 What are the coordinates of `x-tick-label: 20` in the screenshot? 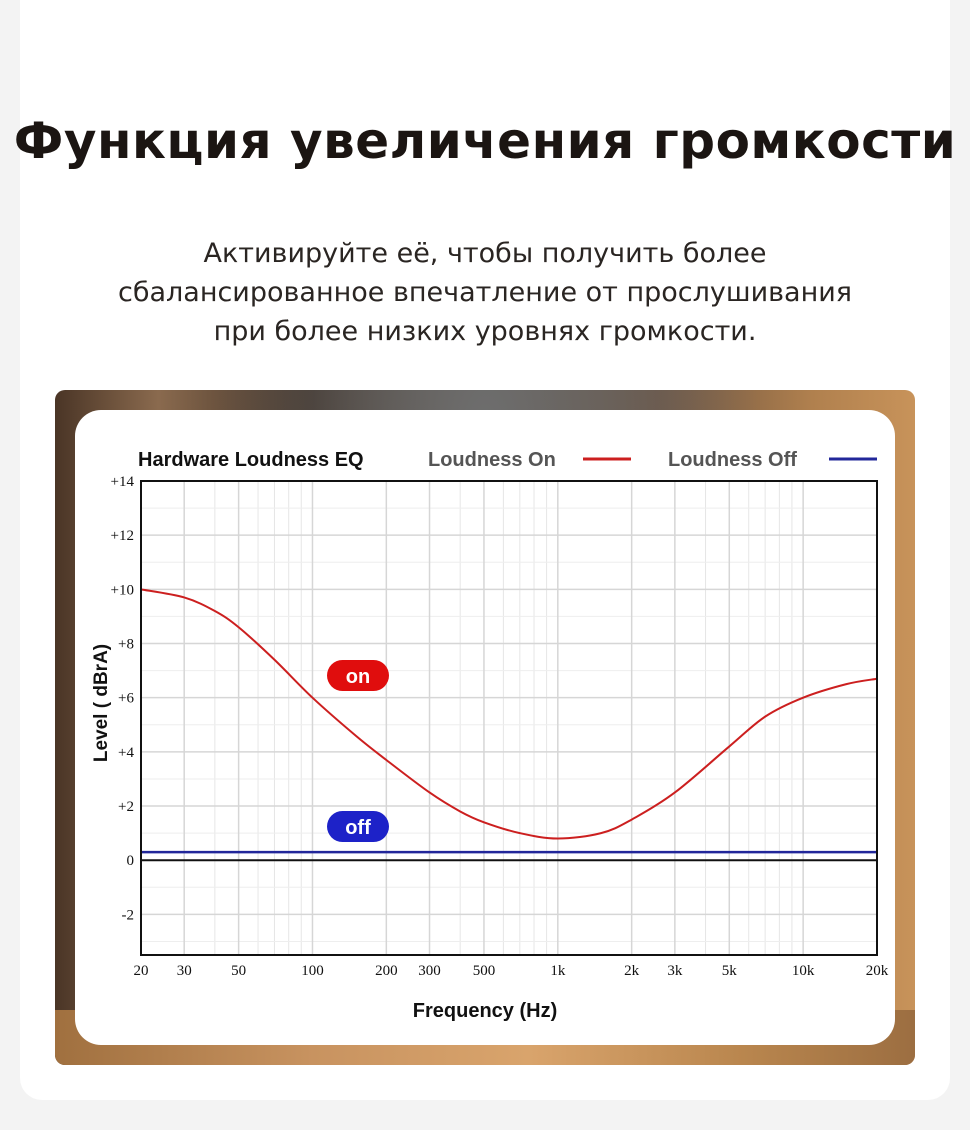 It's located at (141, 971).